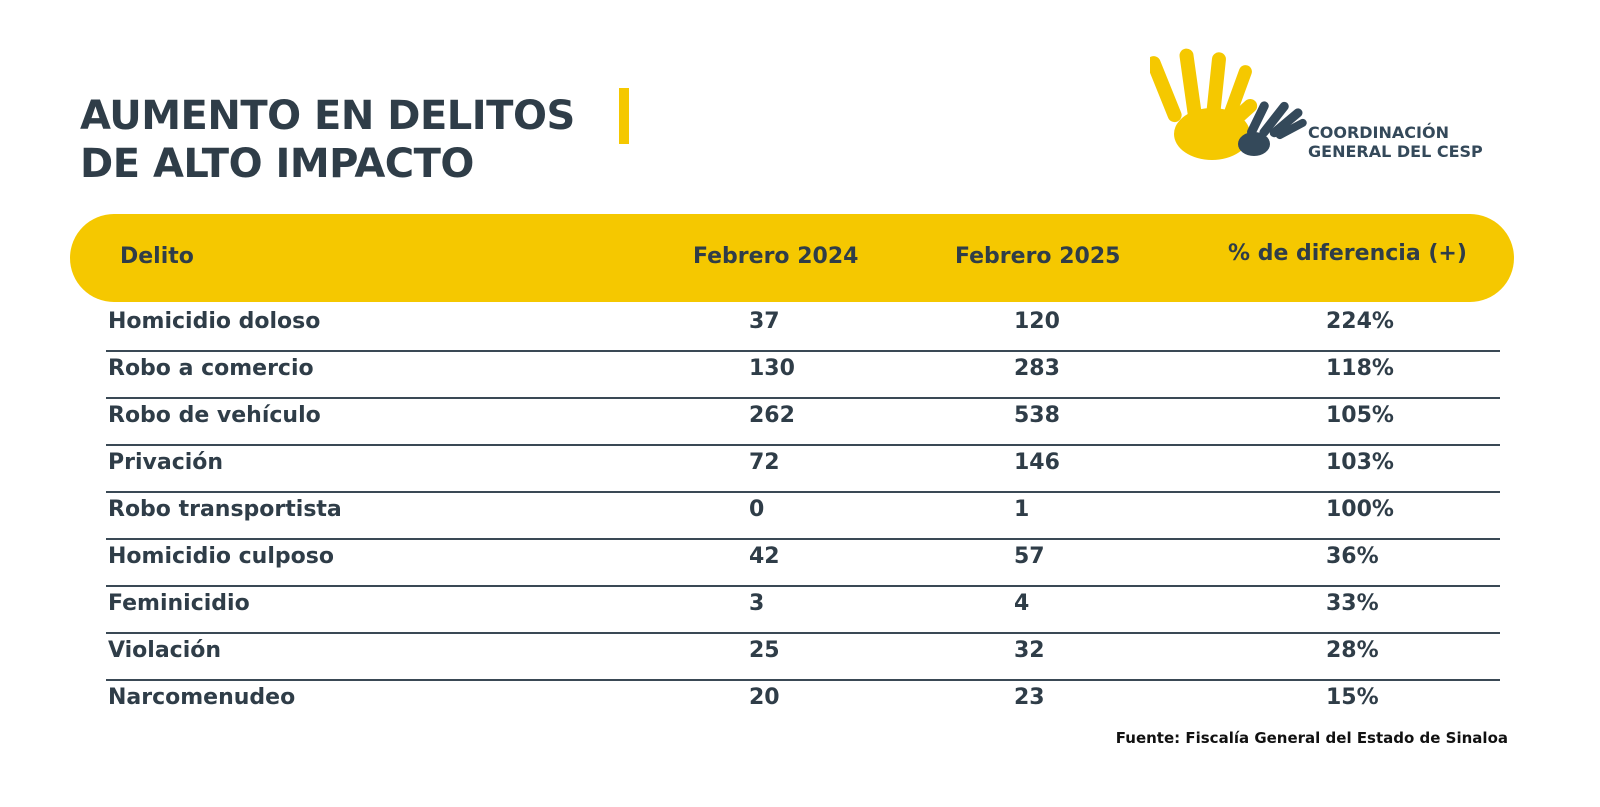 The height and width of the screenshot is (807, 1600). What do you see at coordinates (764, 697) in the screenshot?
I see `cell-feb2024: 20` at bounding box center [764, 697].